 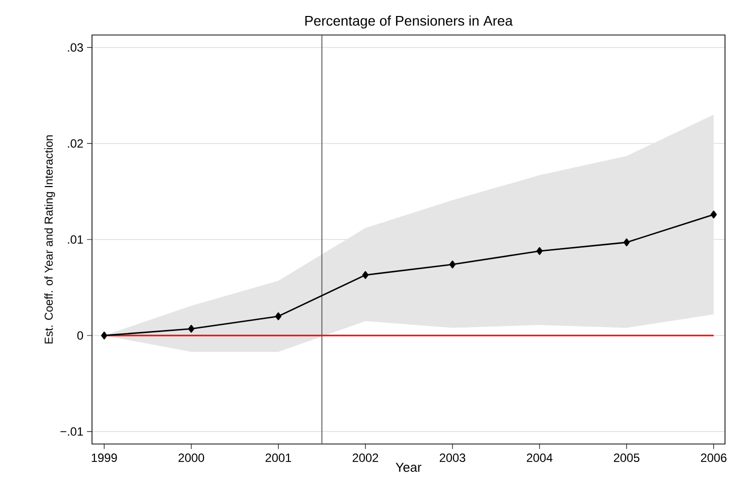 What do you see at coordinates (191, 458) in the screenshot?
I see `x-tick-label: 2000` at bounding box center [191, 458].